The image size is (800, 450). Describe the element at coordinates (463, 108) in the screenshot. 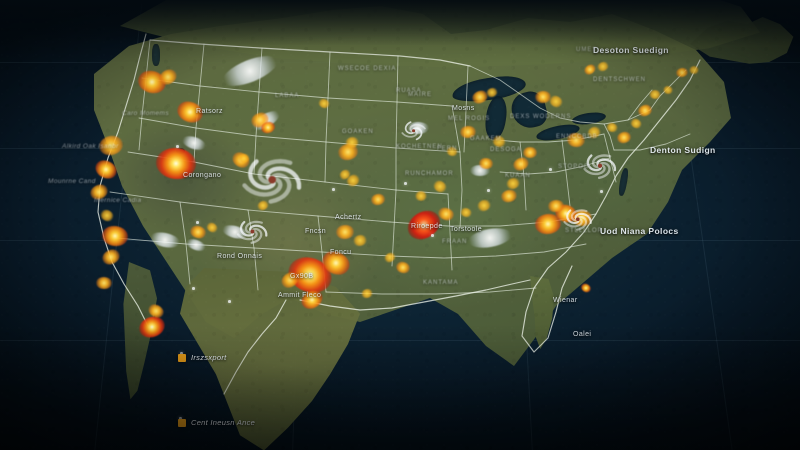

I see `city-label: Mosns` at that location.